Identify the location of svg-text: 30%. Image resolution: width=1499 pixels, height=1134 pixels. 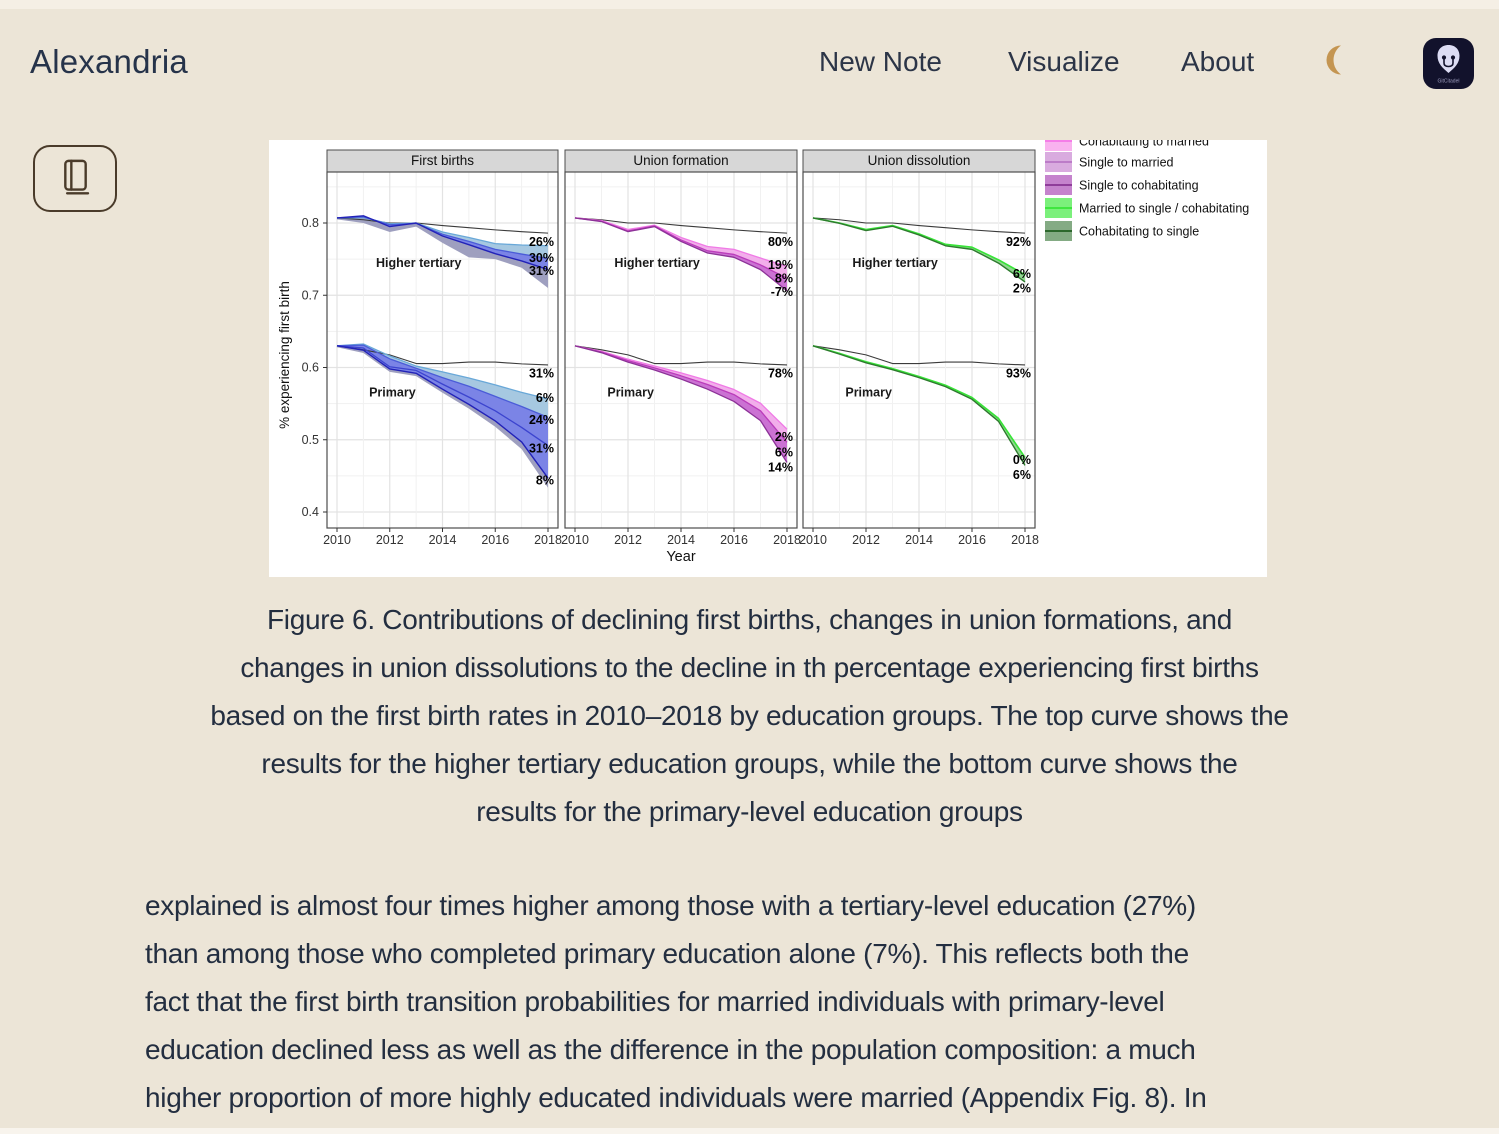
(541, 258).